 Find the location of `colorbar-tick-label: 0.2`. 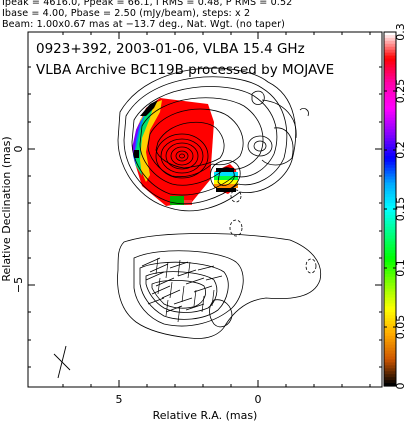

colorbar-tick-label: 0.2 is located at coordinates (400, 150).